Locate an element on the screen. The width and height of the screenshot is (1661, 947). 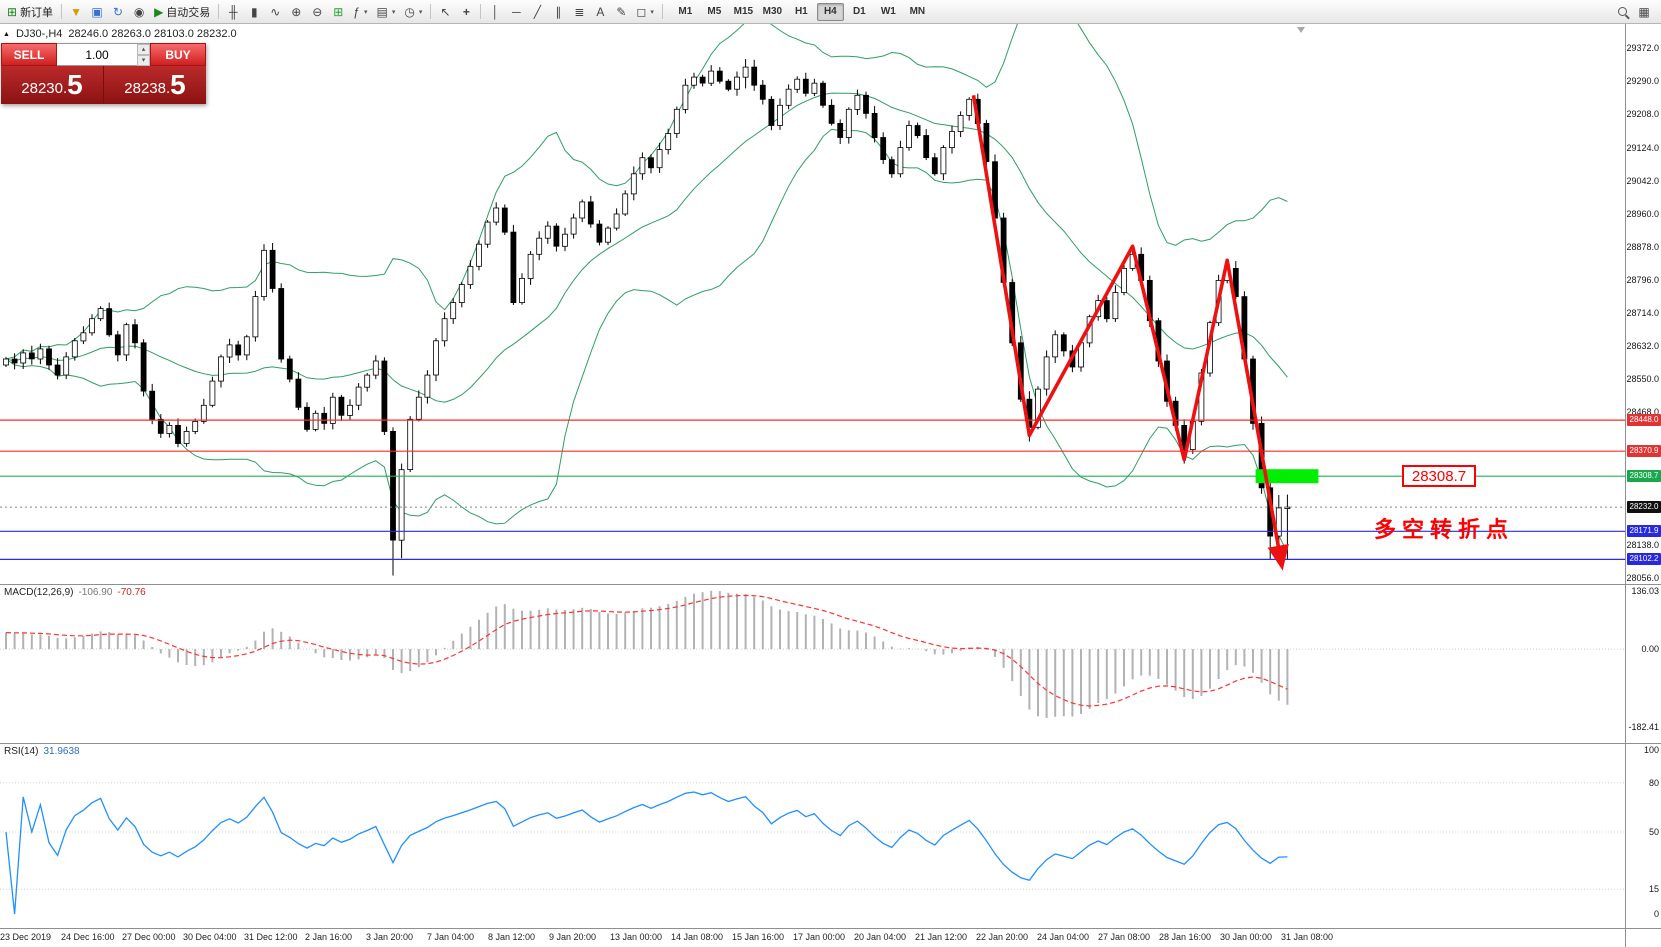
price-badge: 28308.7 is located at coordinates (1644, 476).